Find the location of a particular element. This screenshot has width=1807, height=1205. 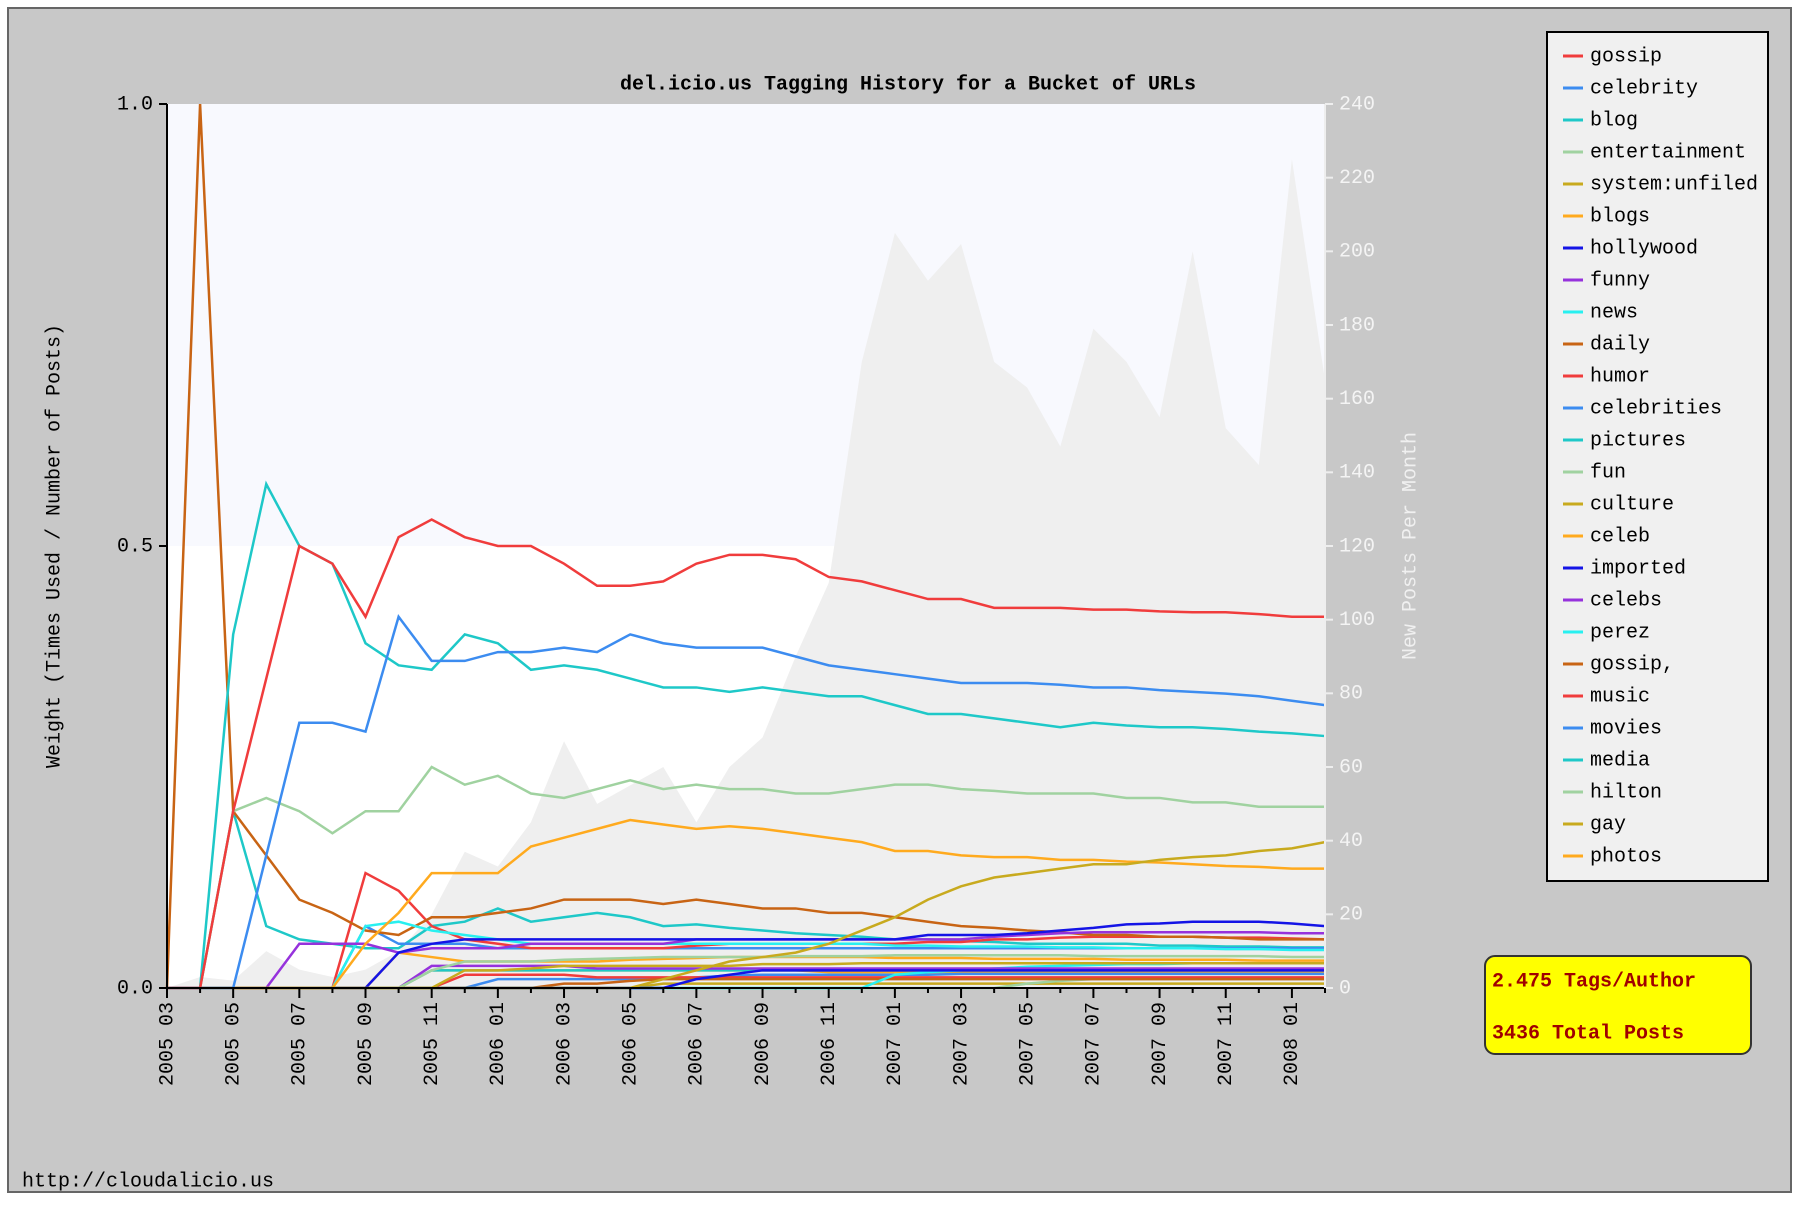

x-tick-label: 2006 09 is located at coordinates (763, 1044).